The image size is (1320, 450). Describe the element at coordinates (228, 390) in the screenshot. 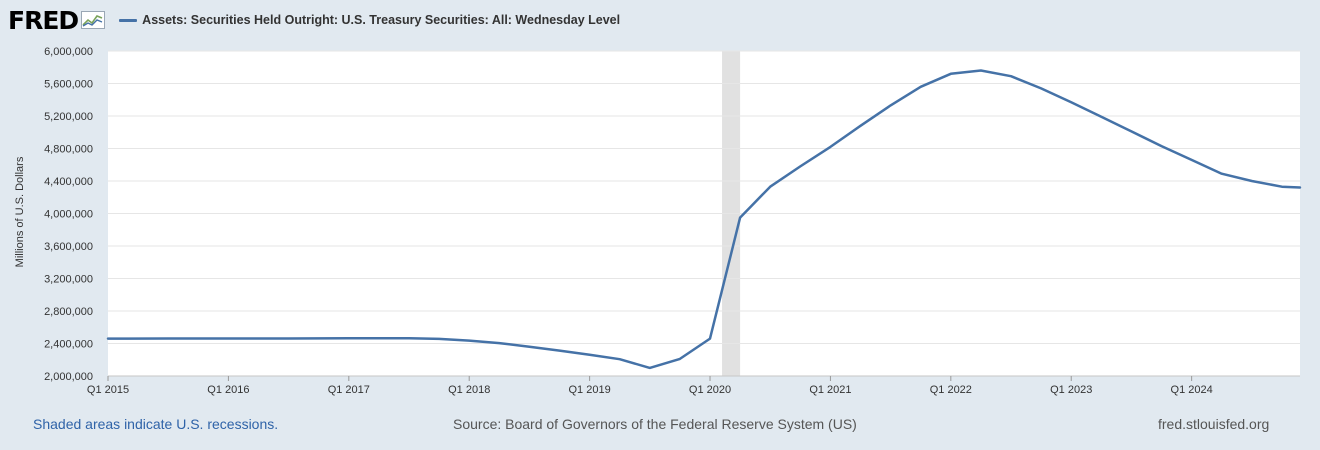

I see `x-tick-label: Q1 2016` at that location.